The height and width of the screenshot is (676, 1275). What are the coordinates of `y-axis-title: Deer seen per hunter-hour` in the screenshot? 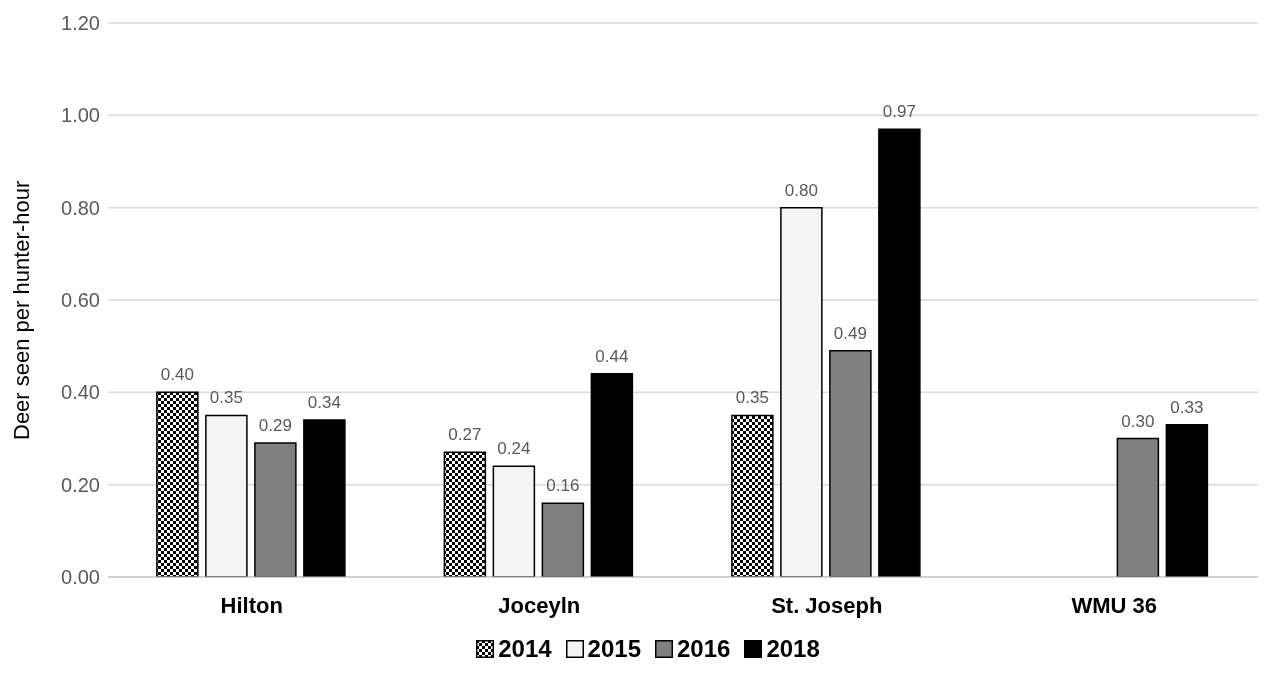 It's located at (21, 310).